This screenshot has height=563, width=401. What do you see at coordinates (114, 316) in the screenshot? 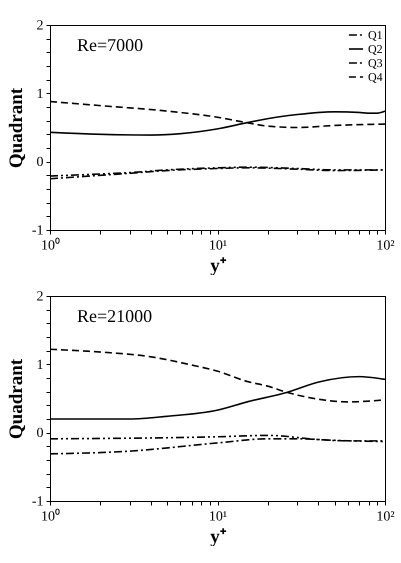
I see `annotation: Re=21000` at bounding box center [114, 316].